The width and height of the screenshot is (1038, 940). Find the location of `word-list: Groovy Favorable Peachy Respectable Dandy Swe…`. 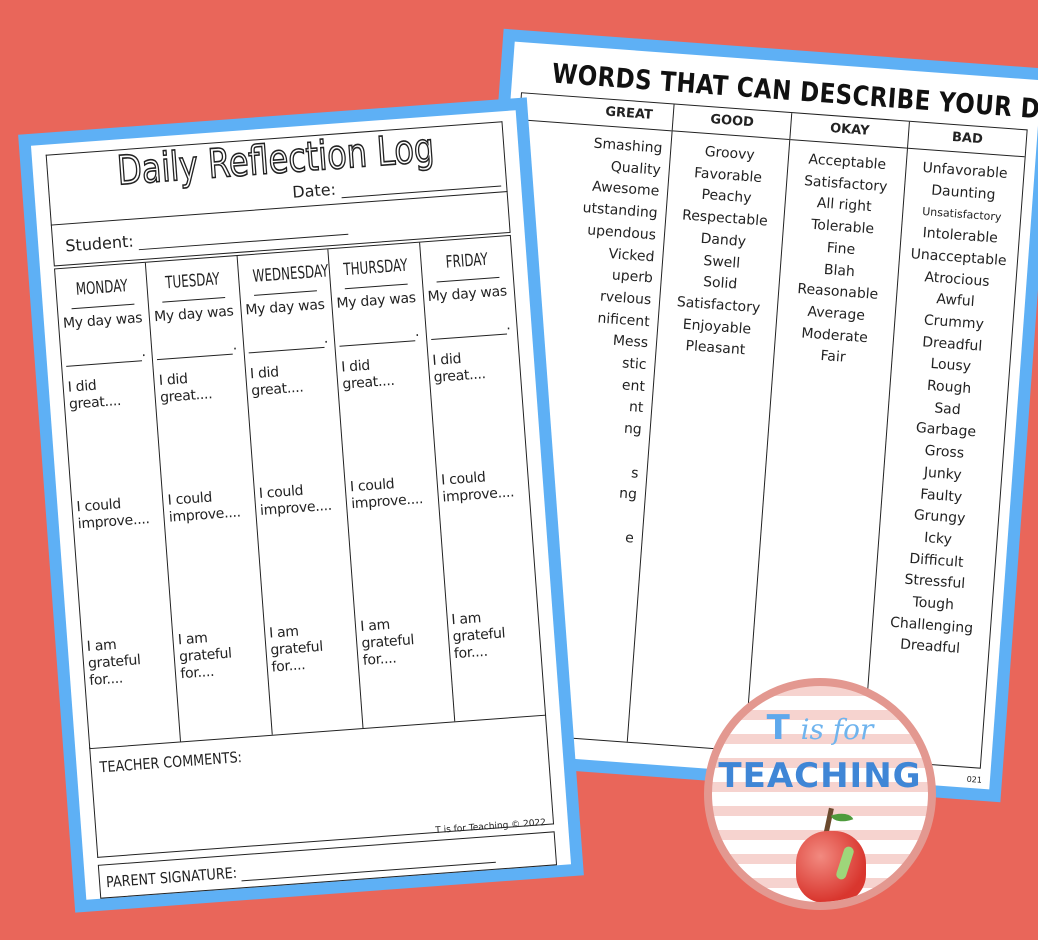

word-list: Groovy Favorable Peachy Respectable Dandy Swe… is located at coordinates (722, 247).